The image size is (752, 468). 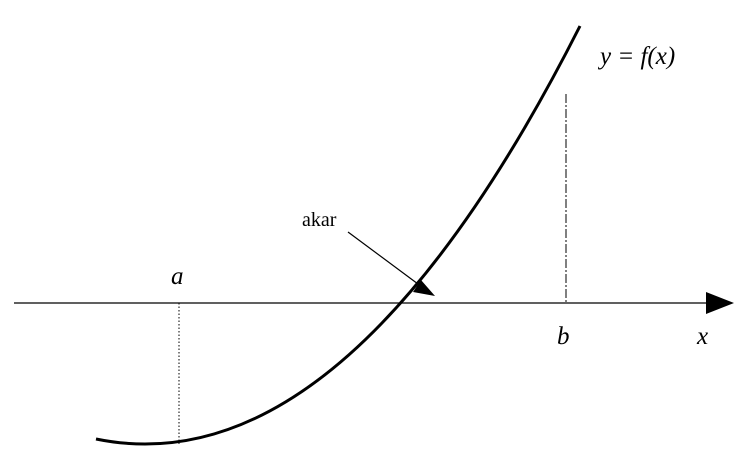 What do you see at coordinates (702, 336) in the screenshot?
I see `x-axis-label: x` at bounding box center [702, 336].